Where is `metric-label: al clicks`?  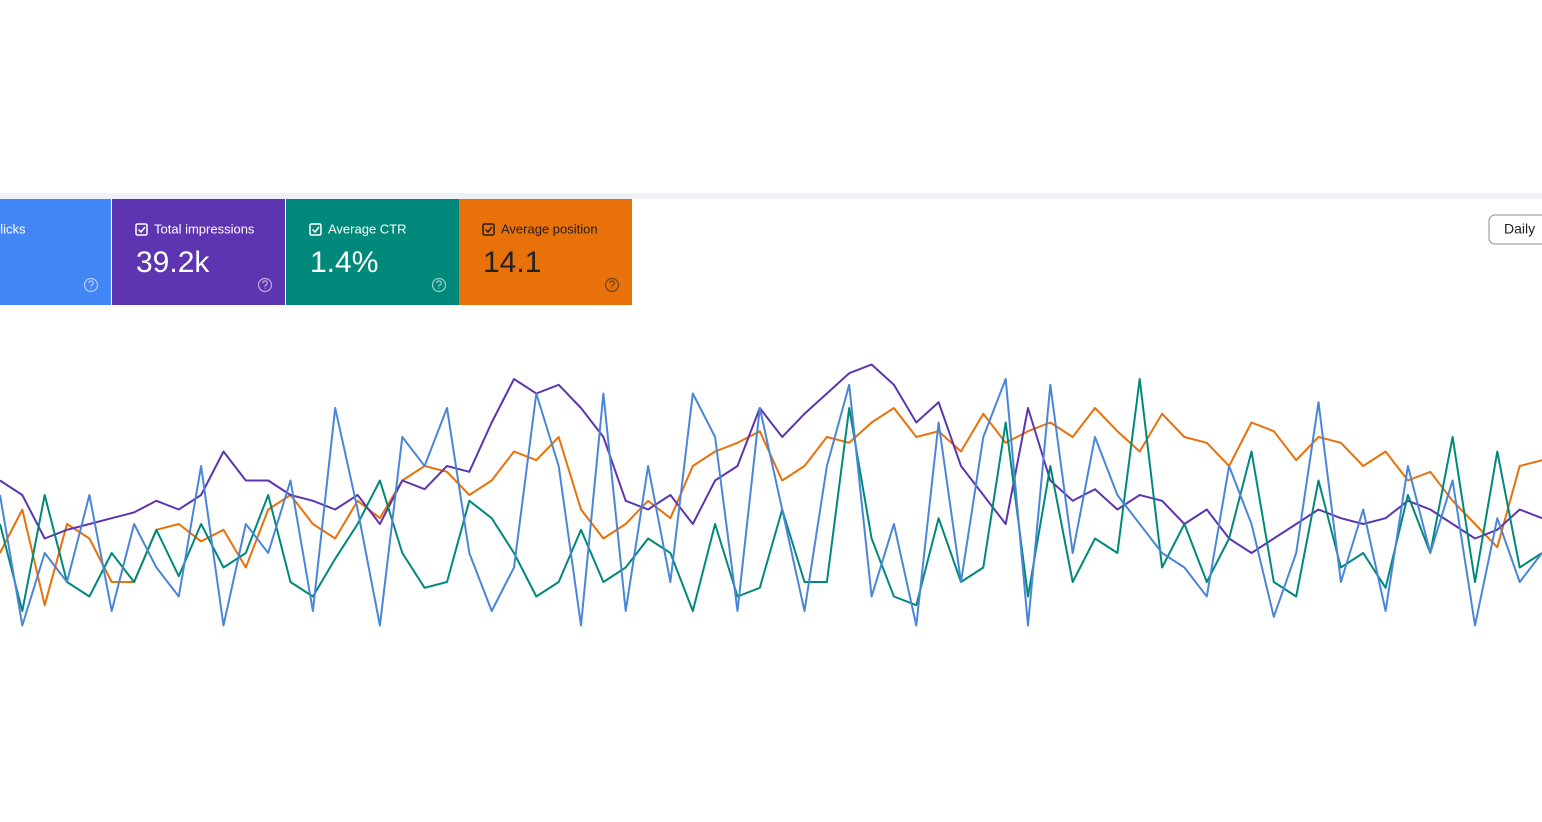 metric-label: al clicks is located at coordinates (13, 228).